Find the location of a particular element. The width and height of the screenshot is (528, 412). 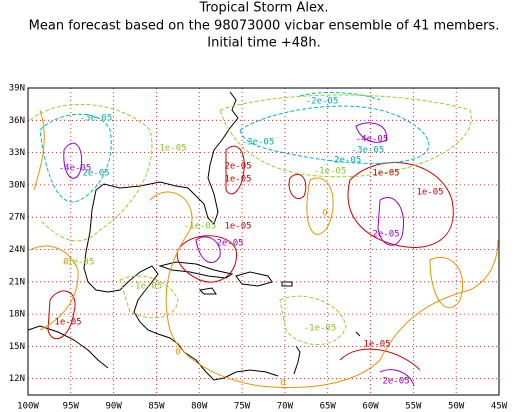

lat-label: 39N is located at coordinates (17, 89).